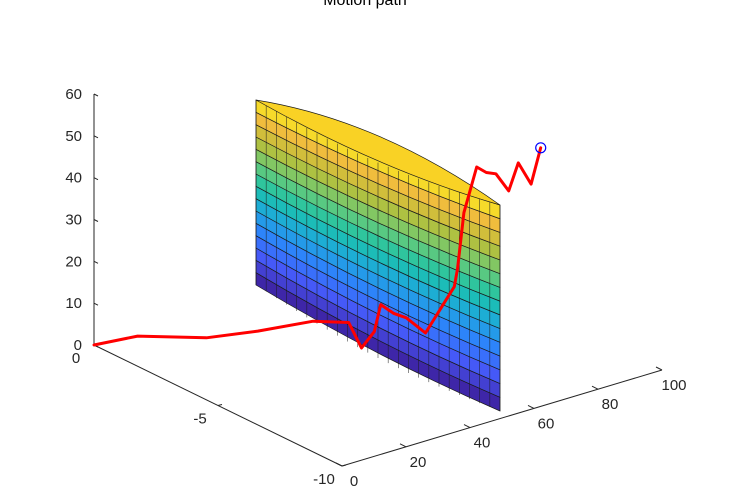  I want to click on z-tick-label: 0, so click(78, 345).